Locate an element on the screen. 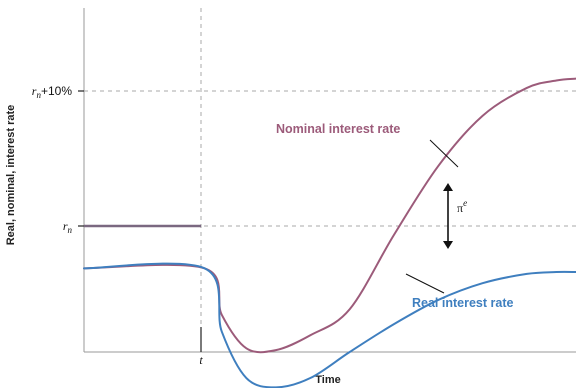  t-x-tick-label: t is located at coordinates (201, 360).